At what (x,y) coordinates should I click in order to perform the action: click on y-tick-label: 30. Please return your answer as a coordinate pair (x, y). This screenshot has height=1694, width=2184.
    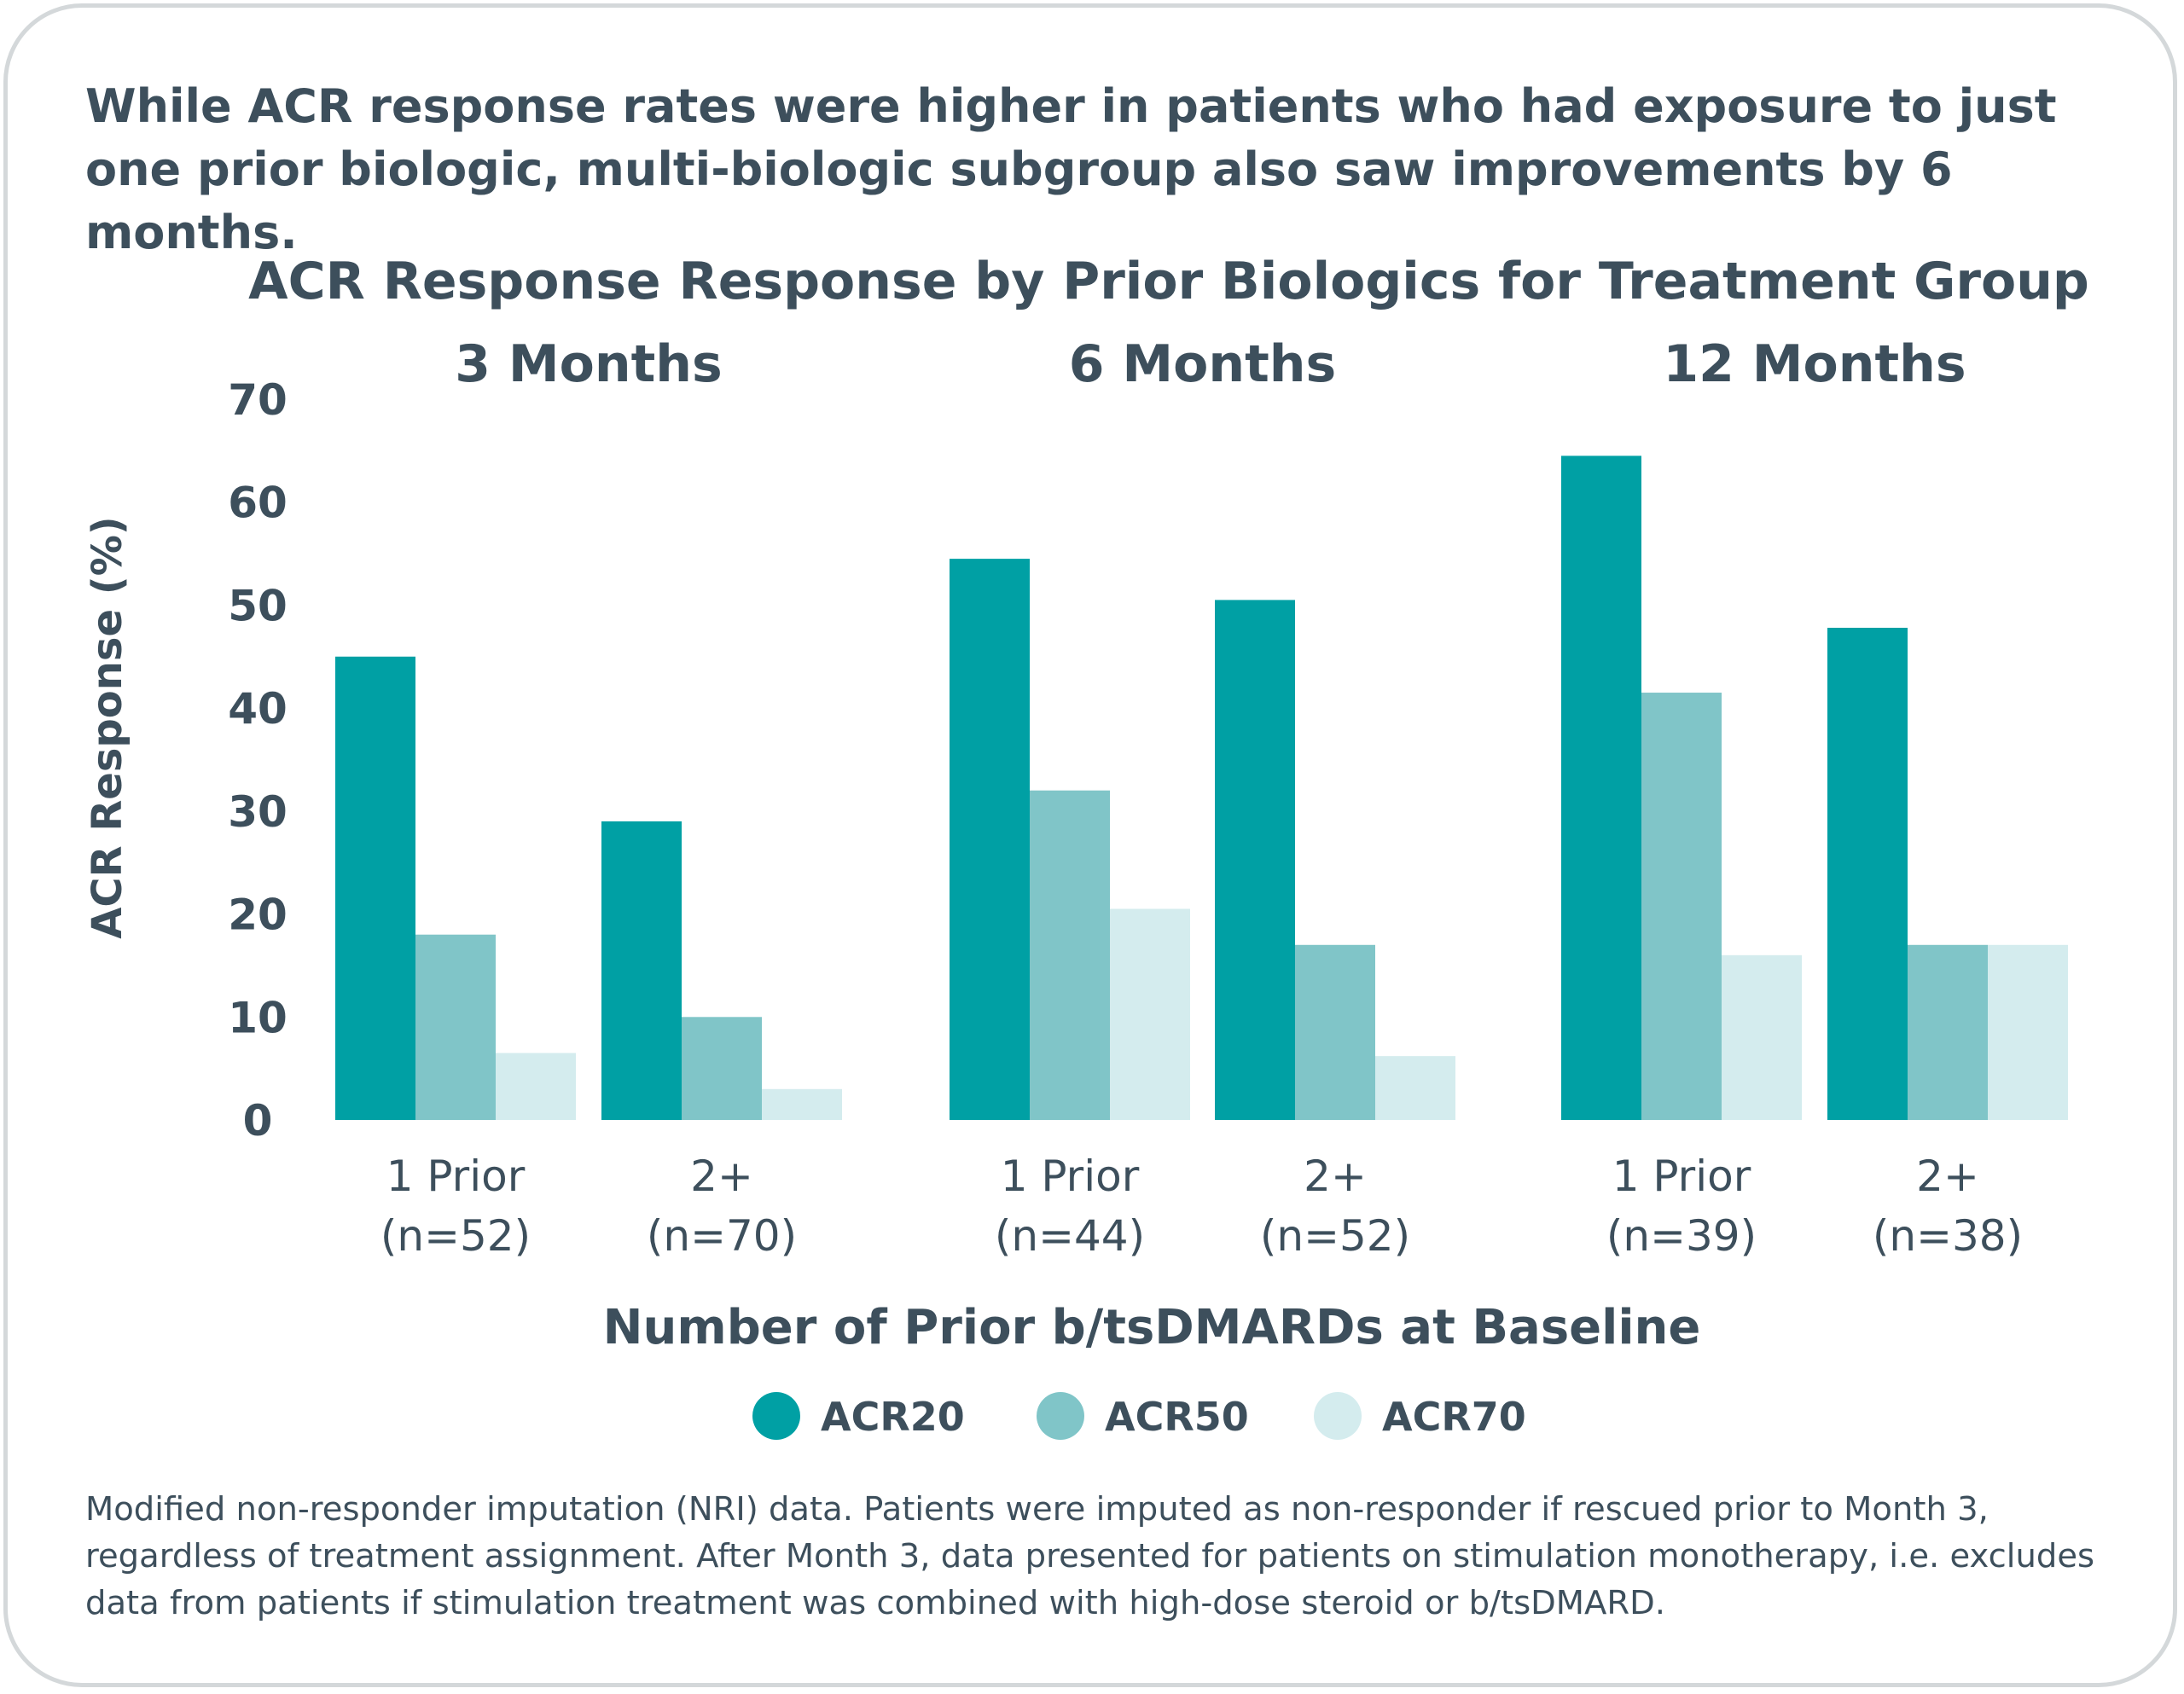
    Looking at the image, I should click on (258, 812).